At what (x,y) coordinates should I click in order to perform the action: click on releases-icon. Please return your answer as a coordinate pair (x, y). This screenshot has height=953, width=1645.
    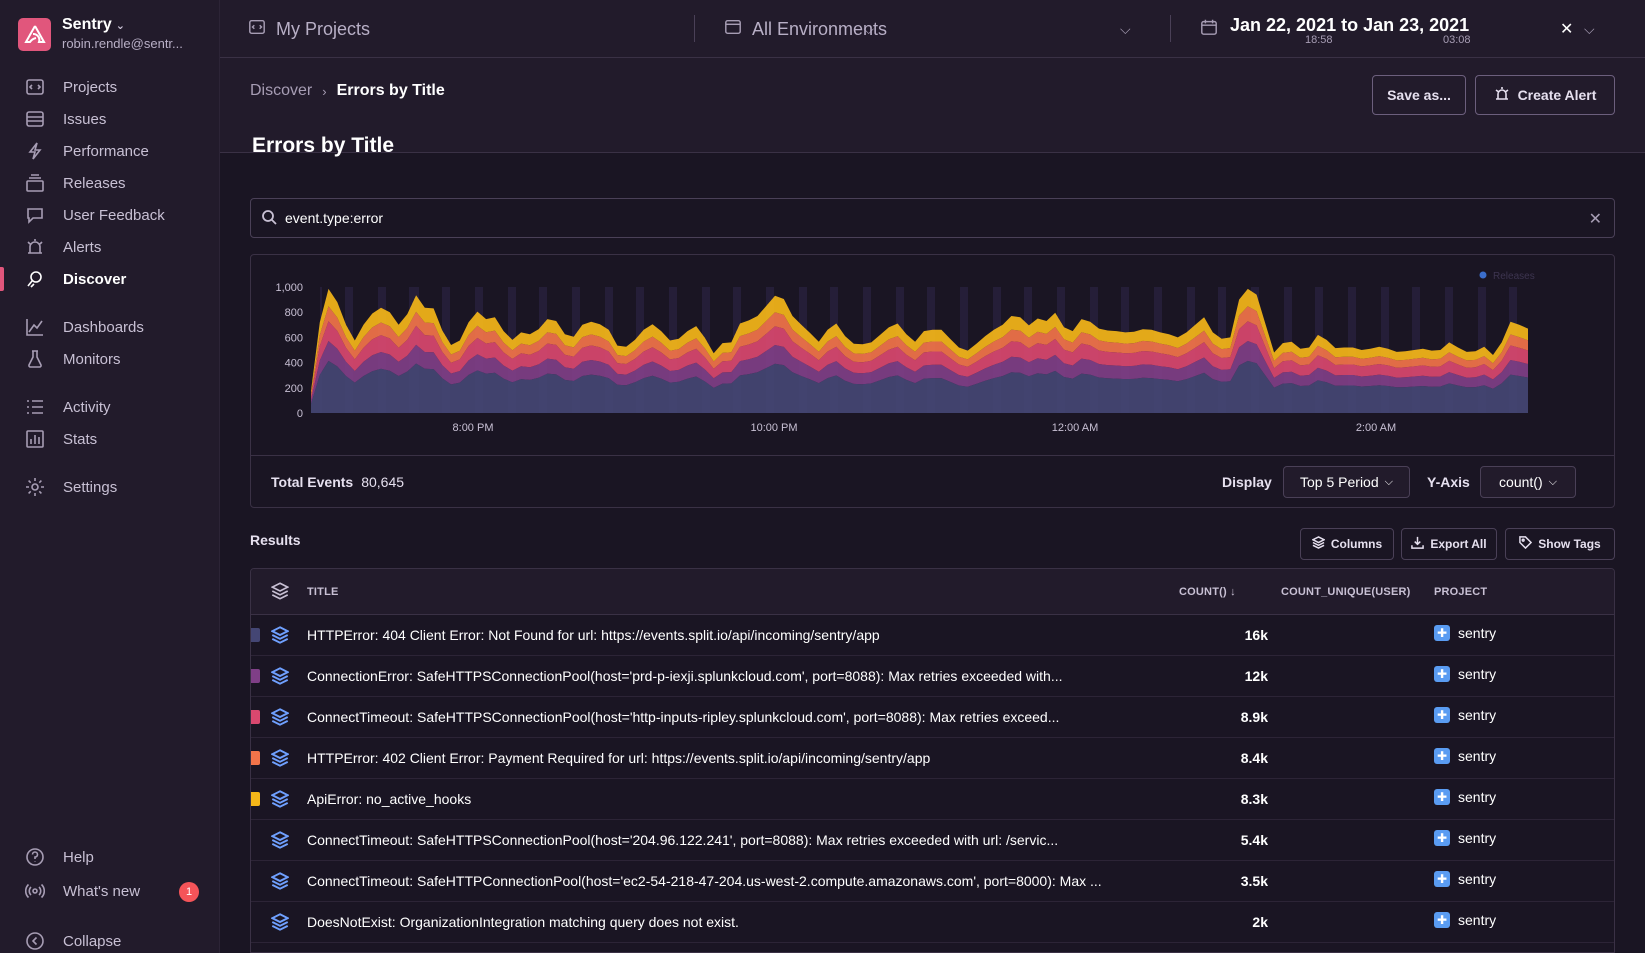
    Looking at the image, I should click on (35, 183).